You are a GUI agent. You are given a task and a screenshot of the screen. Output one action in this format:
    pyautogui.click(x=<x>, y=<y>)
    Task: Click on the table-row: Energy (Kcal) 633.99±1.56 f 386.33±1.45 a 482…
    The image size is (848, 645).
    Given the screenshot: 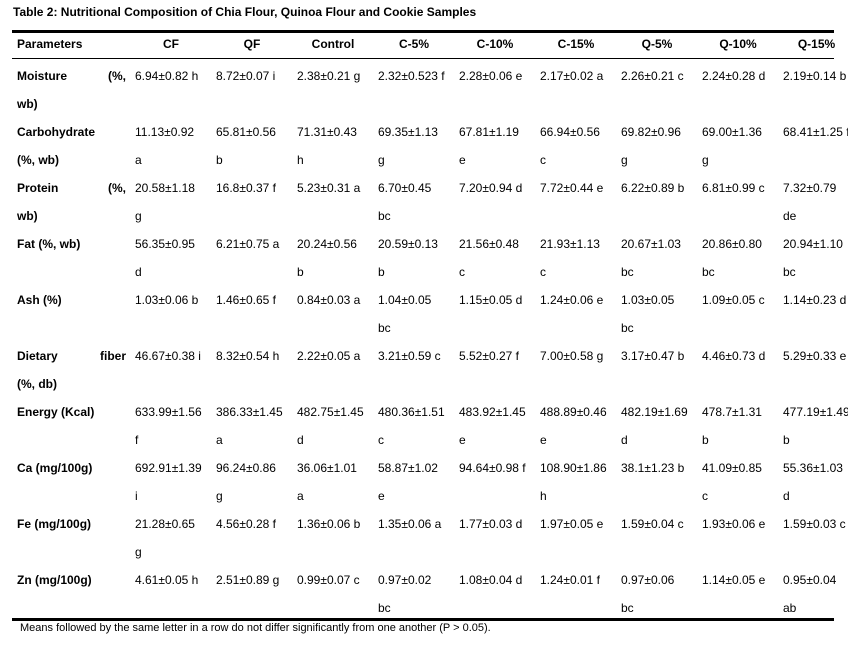 What is the action you would take?
    pyautogui.click(x=430, y=426)
    